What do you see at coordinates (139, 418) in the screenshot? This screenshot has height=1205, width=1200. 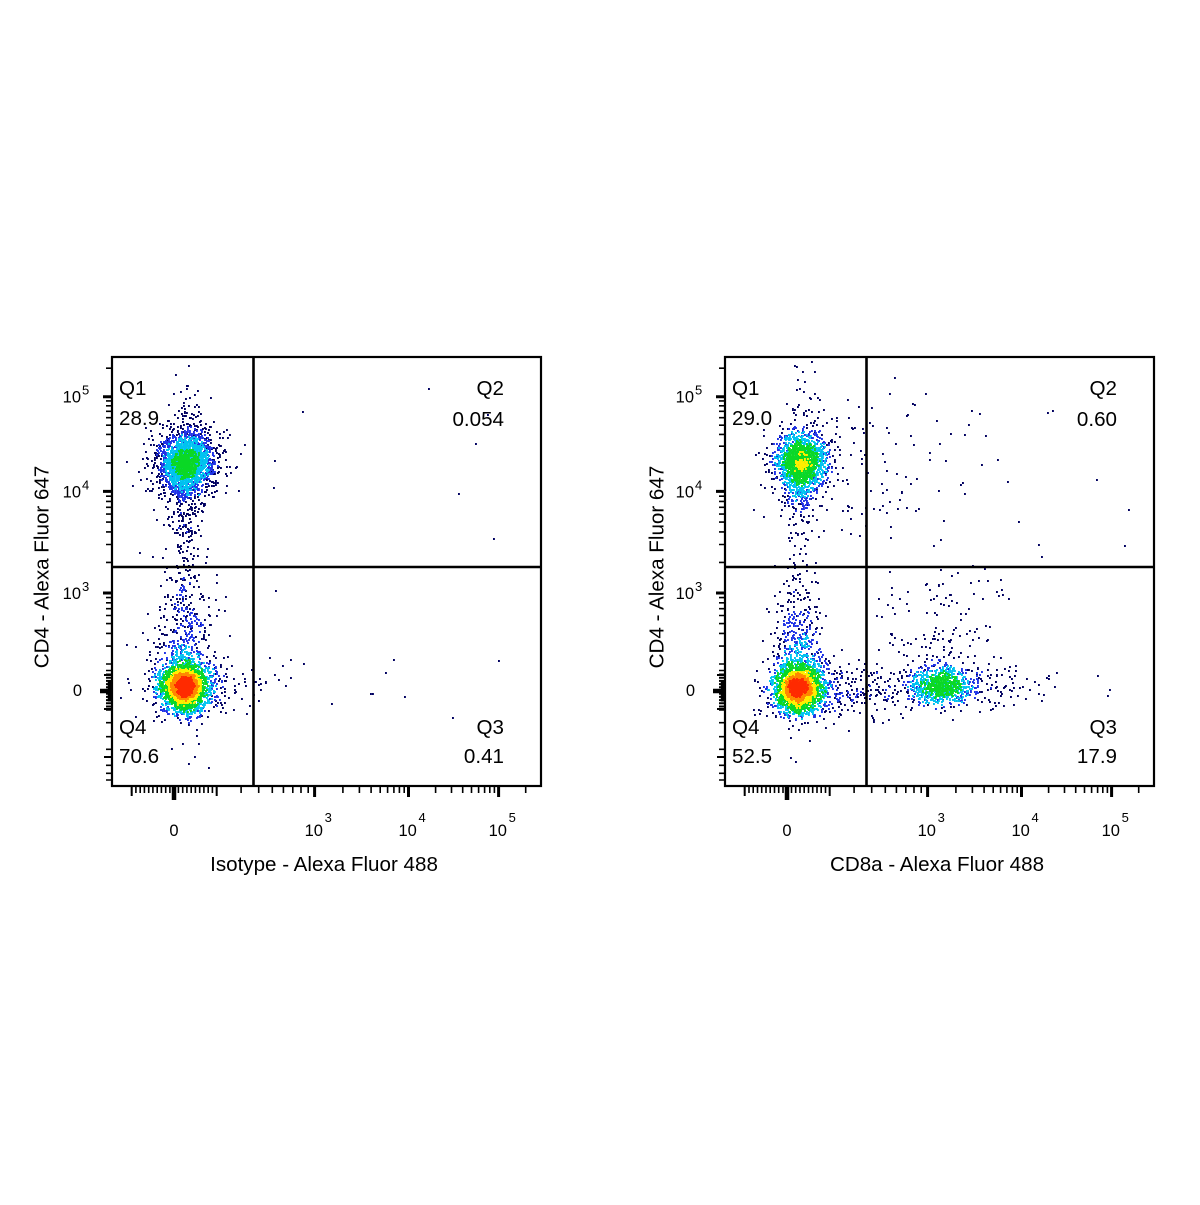 I see `svg-text: 28.9` at bounding box center [139, 418].